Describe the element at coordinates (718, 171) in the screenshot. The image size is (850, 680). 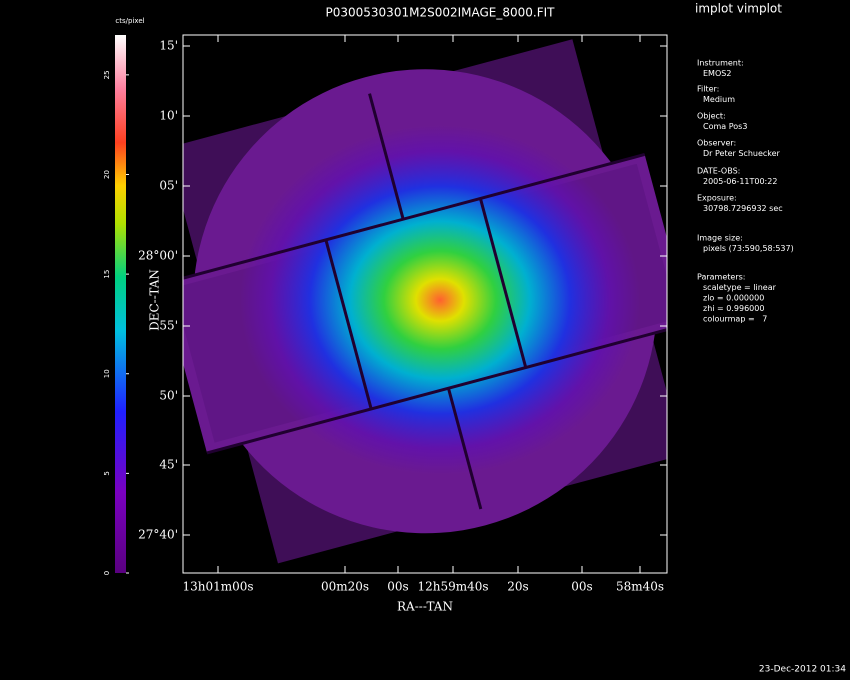
I see `info-label: DATE-OBS:` at that location.